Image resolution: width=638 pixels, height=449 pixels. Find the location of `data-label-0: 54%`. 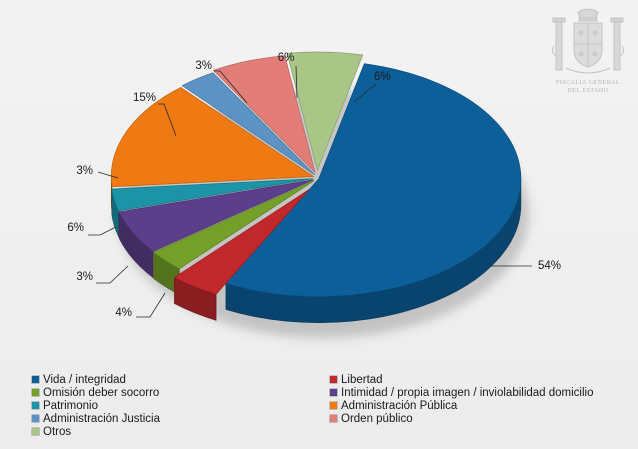

data-label-0: 54% is located at coordinates (549, 266).